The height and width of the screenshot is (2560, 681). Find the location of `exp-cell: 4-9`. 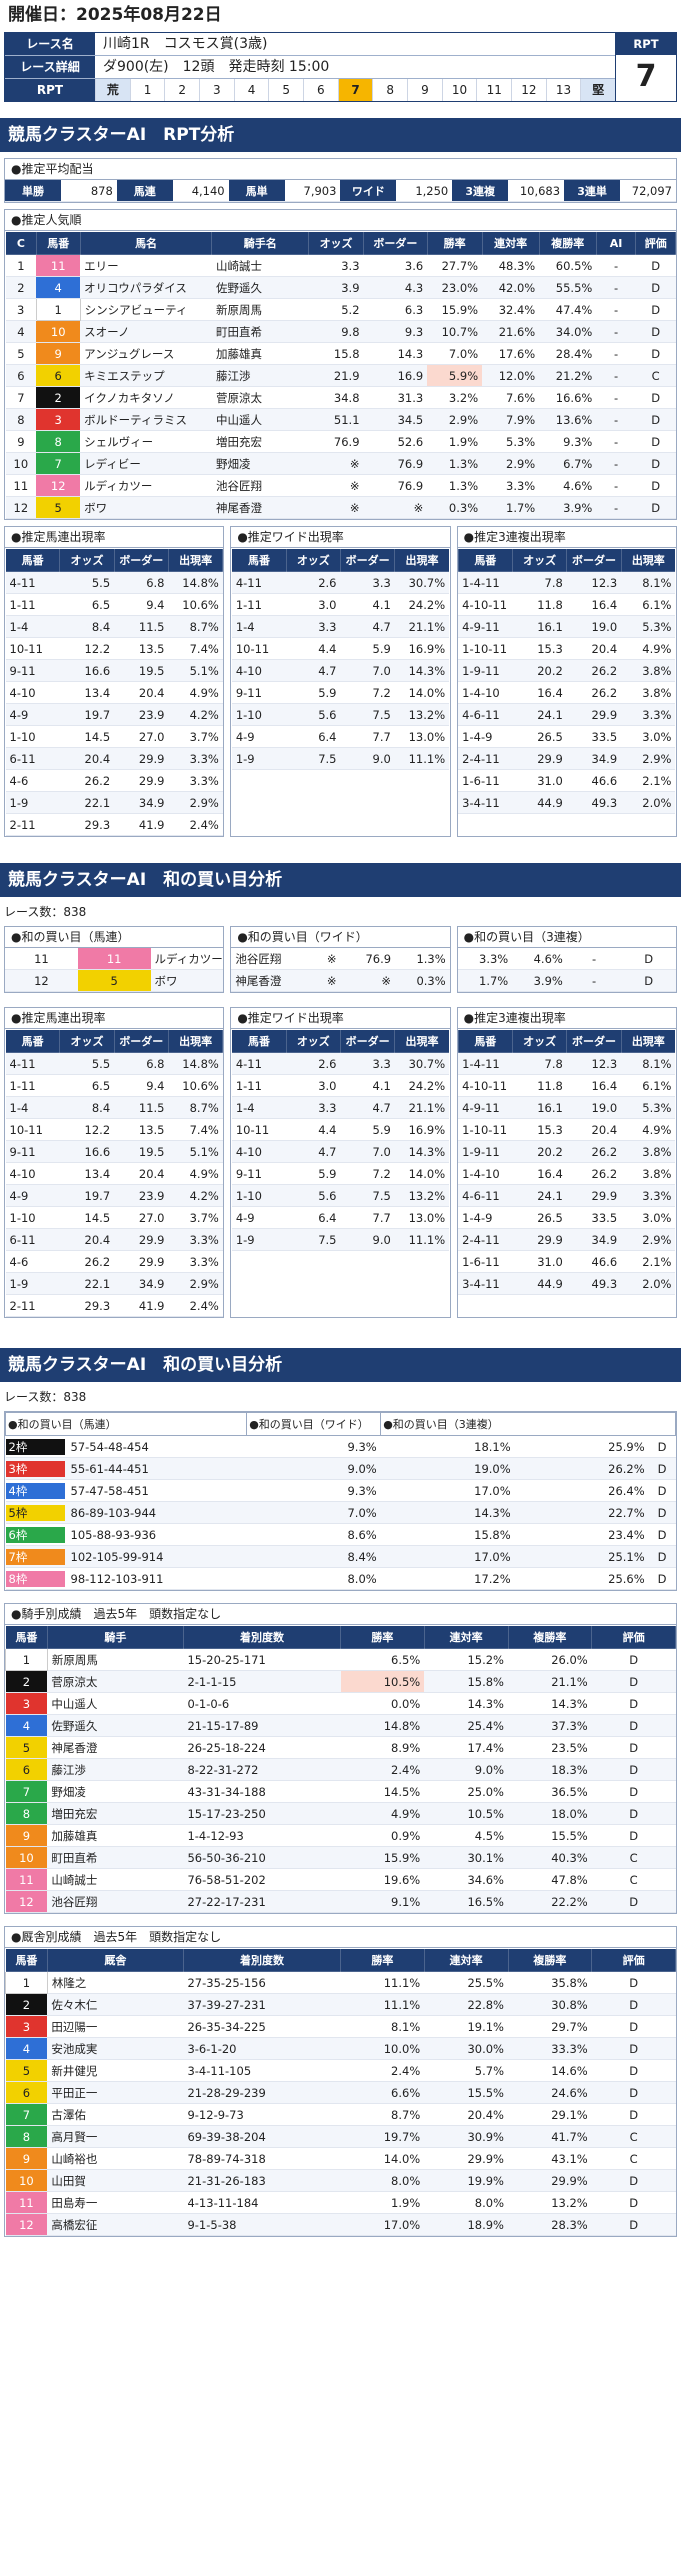

exp-cell: 4-9 is located at coordinates (32, 1195).